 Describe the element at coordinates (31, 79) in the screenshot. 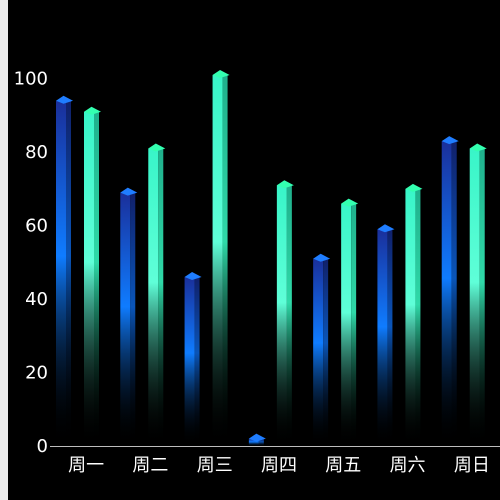

I see `y-tick-label: 100` at that location.